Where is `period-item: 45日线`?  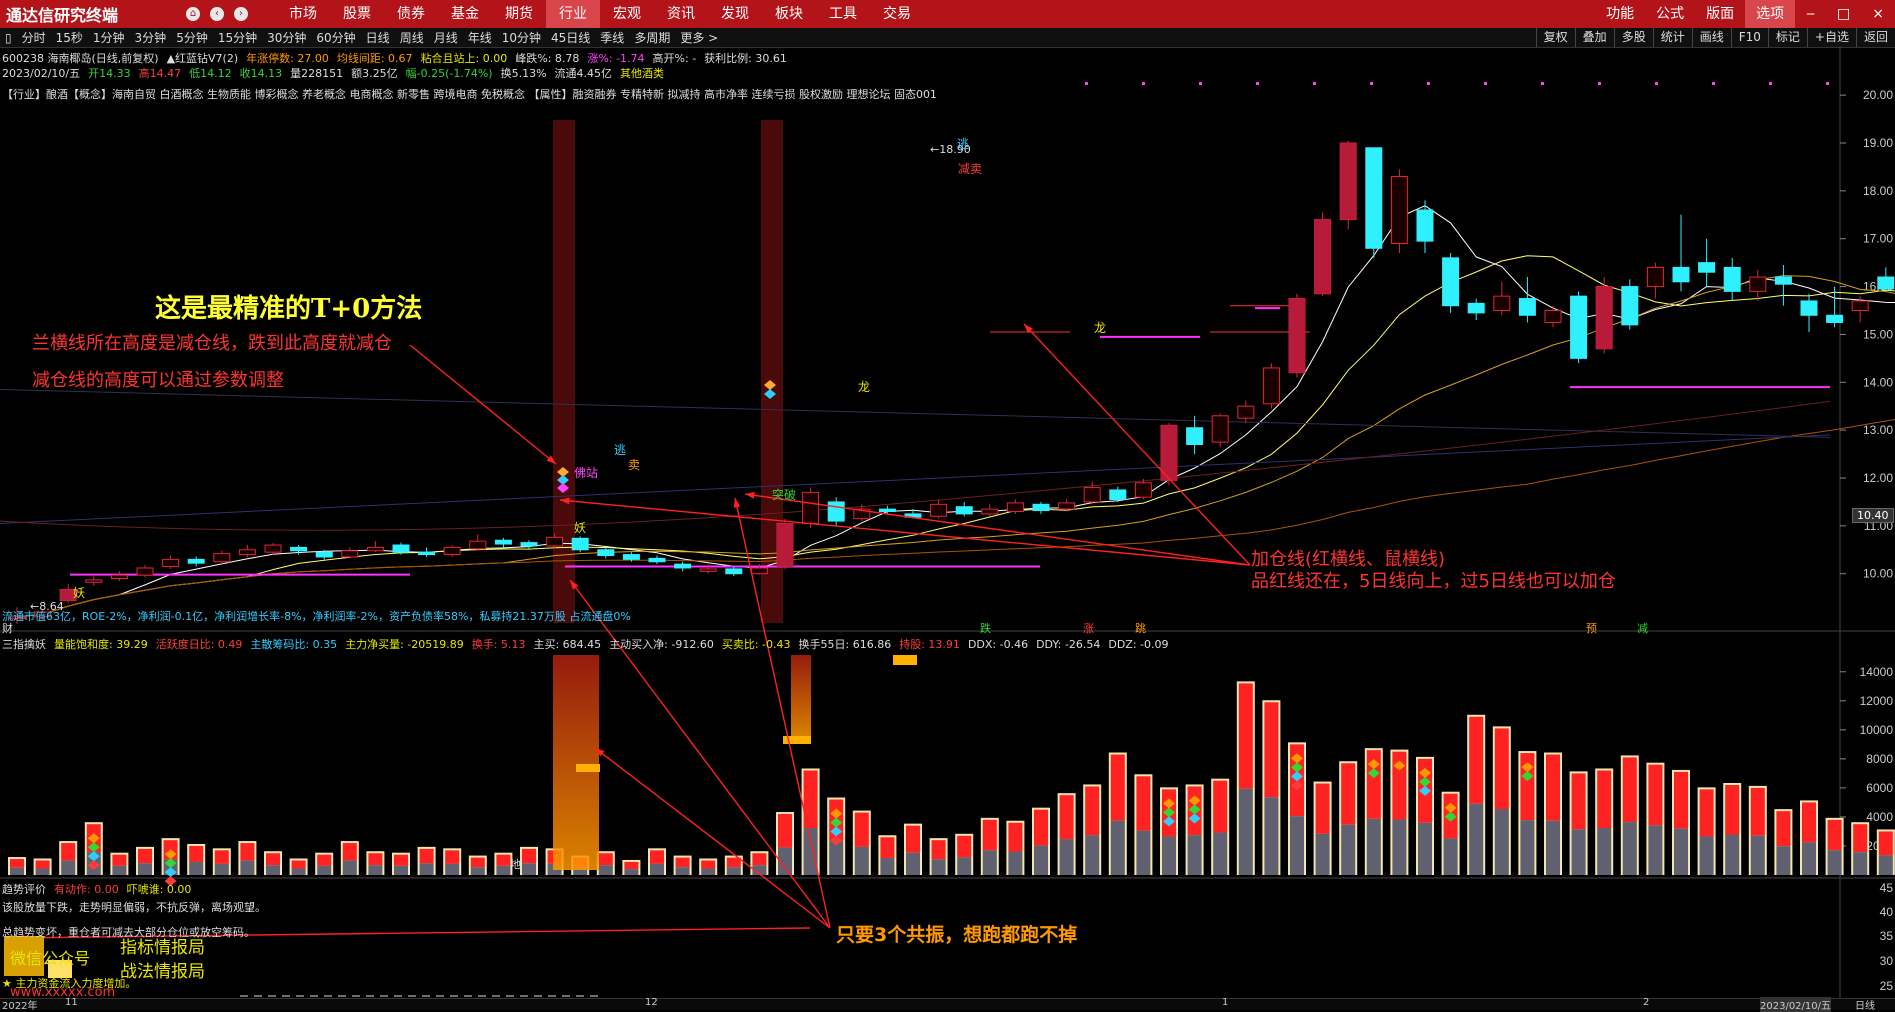
period-item: 45日线 is located at coordinates (571, 38).